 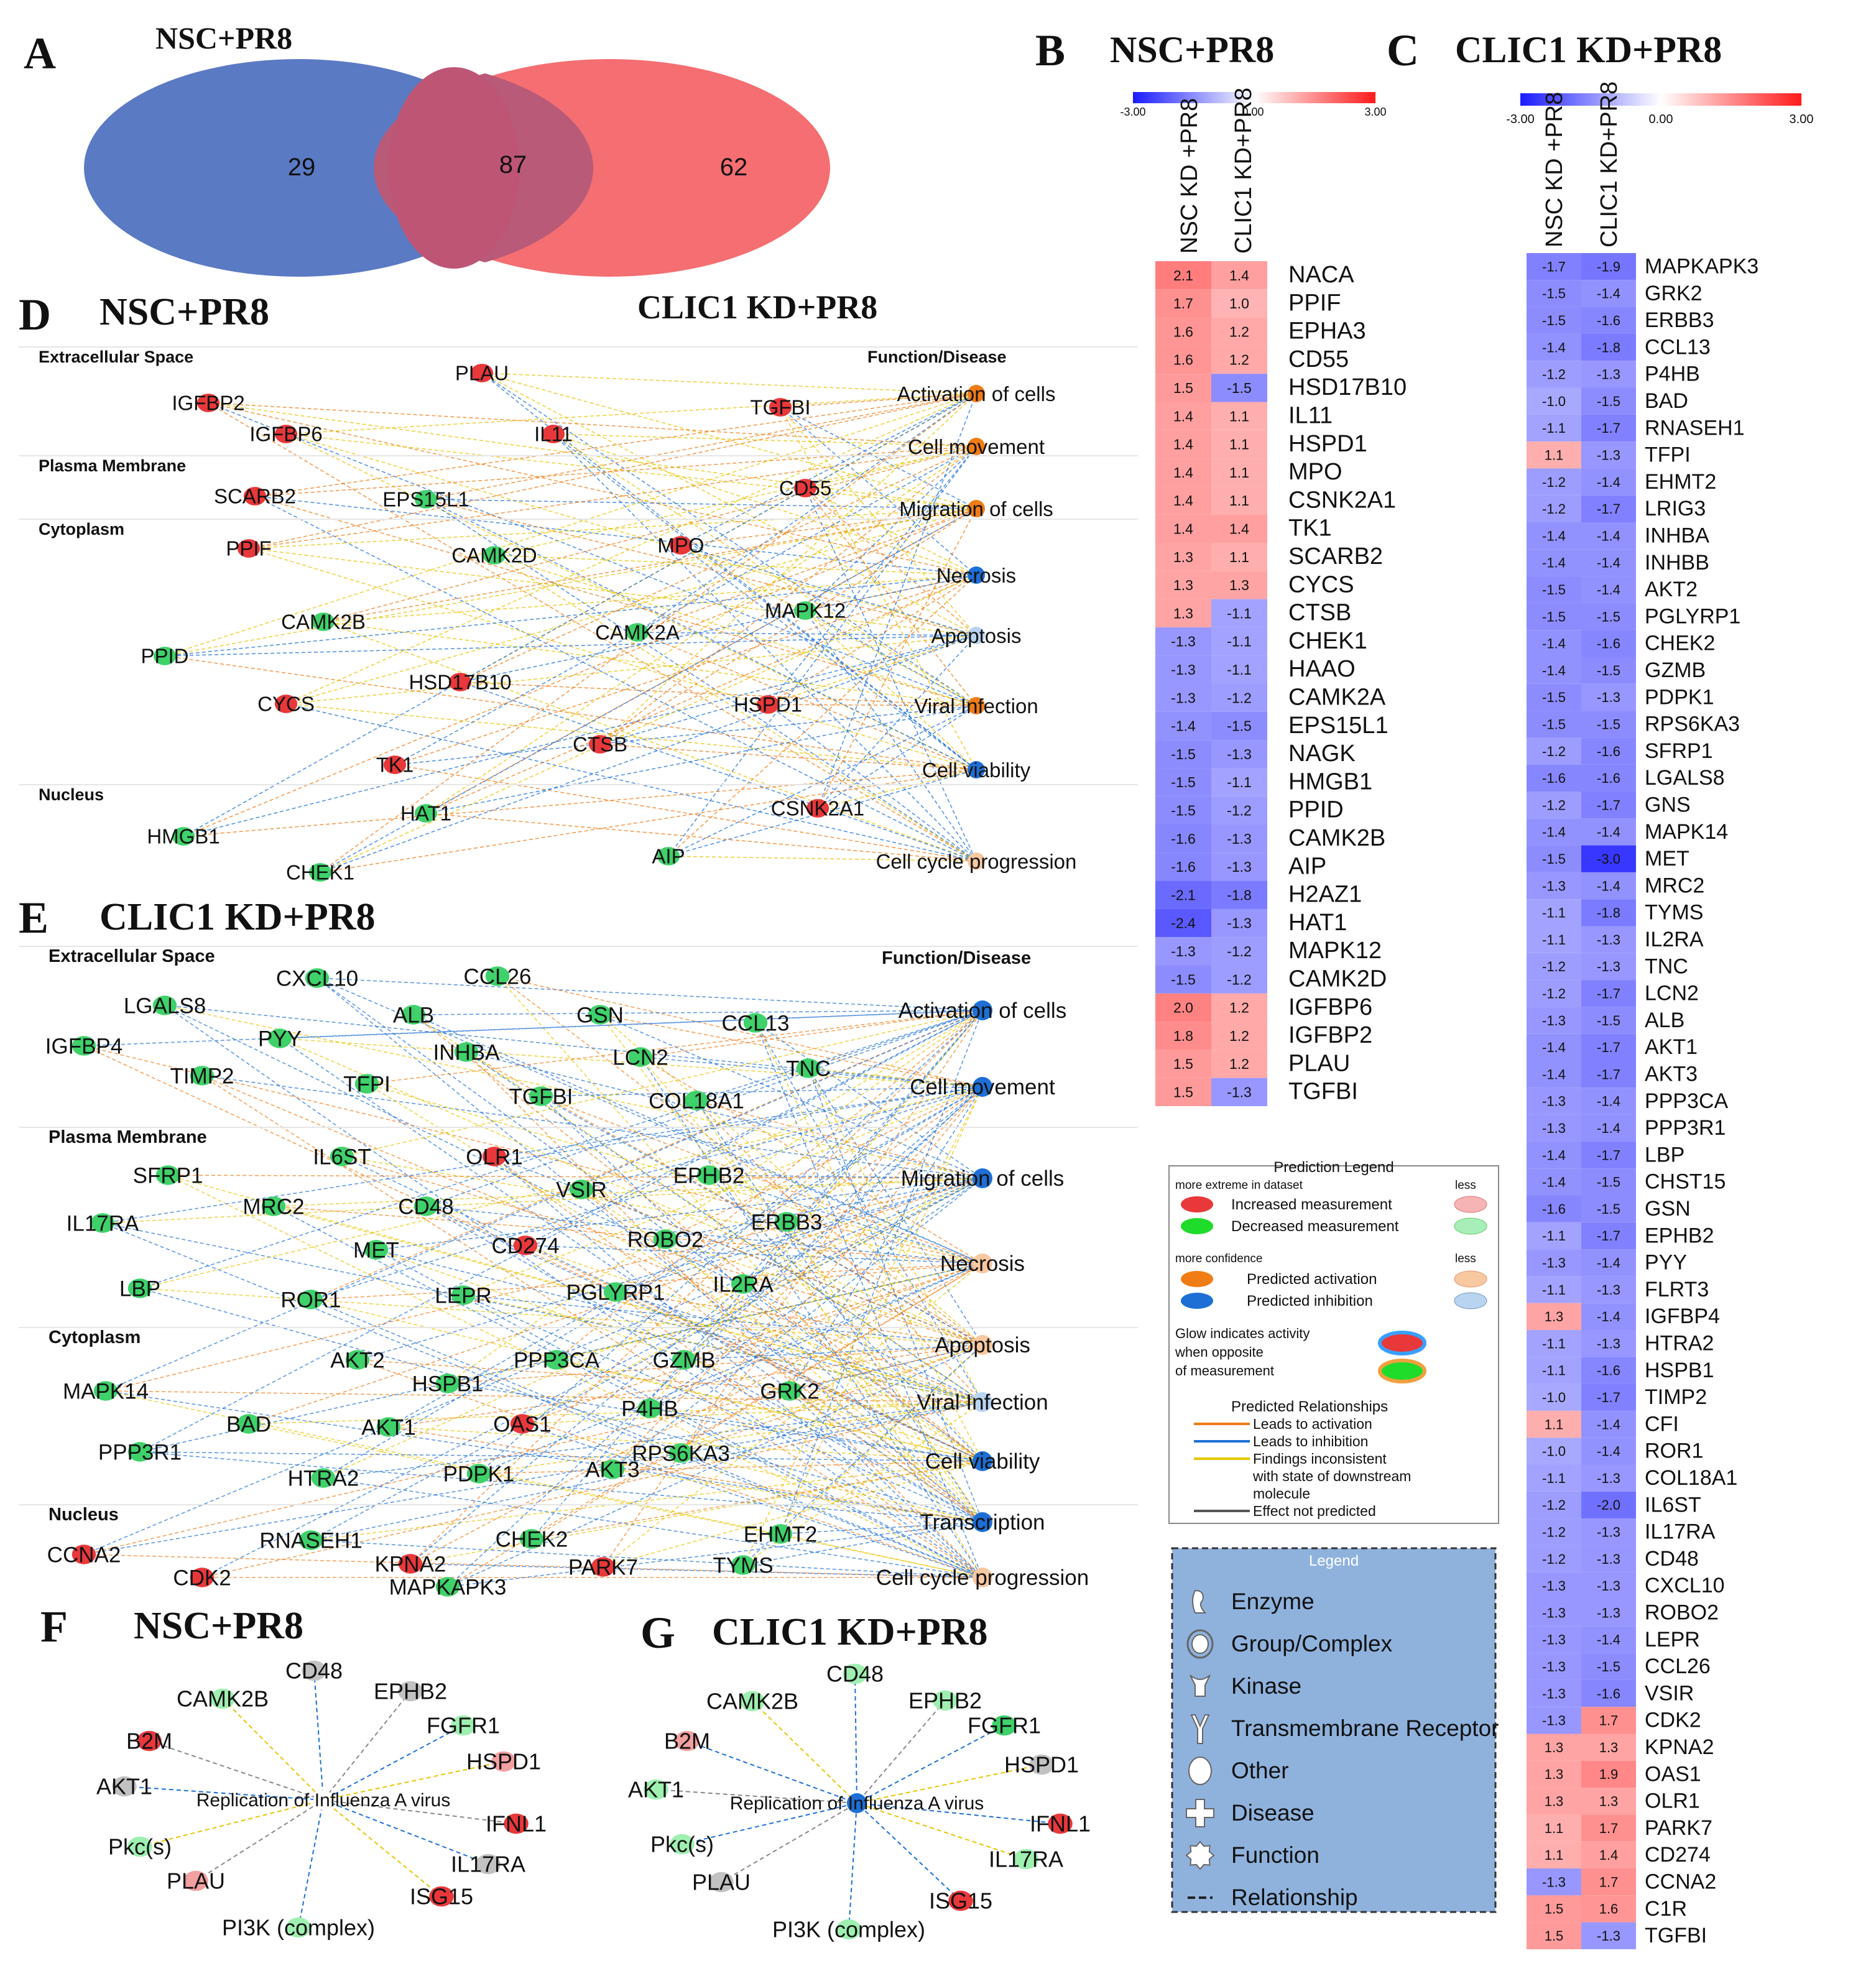 What do you see at coordinates (1608, 320) in the screenshot?
I see `heatmap-cell-value: -1.6` at bounding box center [1608, 320].